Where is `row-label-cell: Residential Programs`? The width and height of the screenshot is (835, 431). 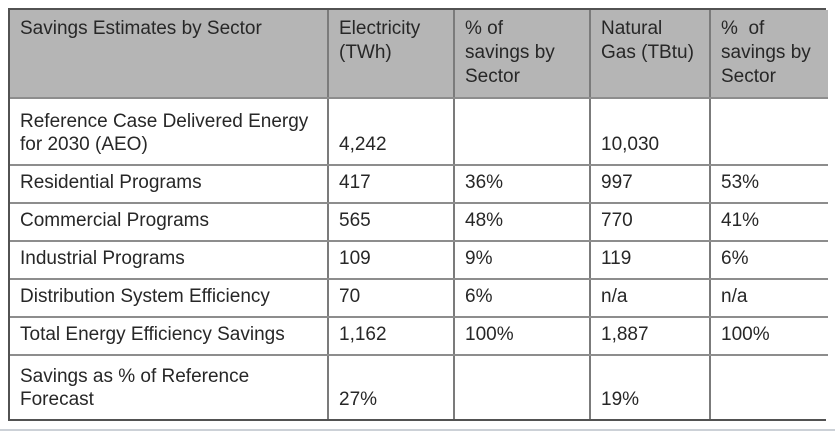 row-label-cell: Residential Programs is located at coordinates (169, 184).